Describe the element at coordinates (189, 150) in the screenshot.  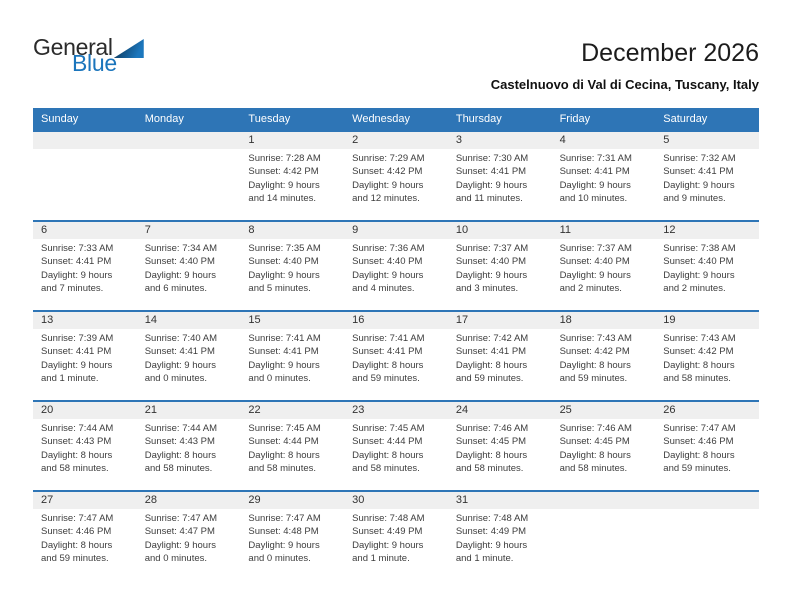
I see `day-details` at that location.